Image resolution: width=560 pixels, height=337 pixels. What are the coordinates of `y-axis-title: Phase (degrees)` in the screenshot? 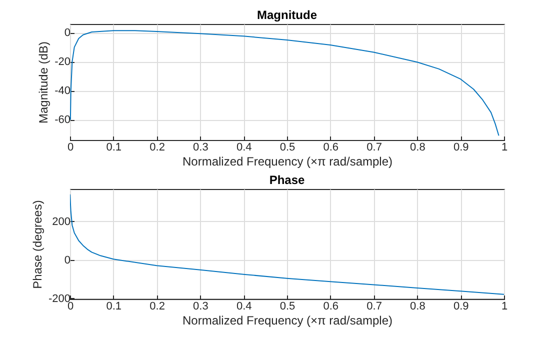 It's located at (37, 244).